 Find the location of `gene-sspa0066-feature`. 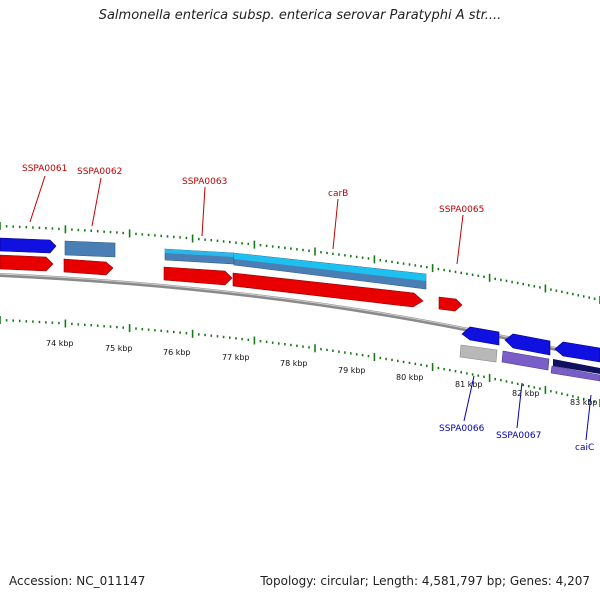

gene-sspa0066-feature is located at coordinates (480, 336).